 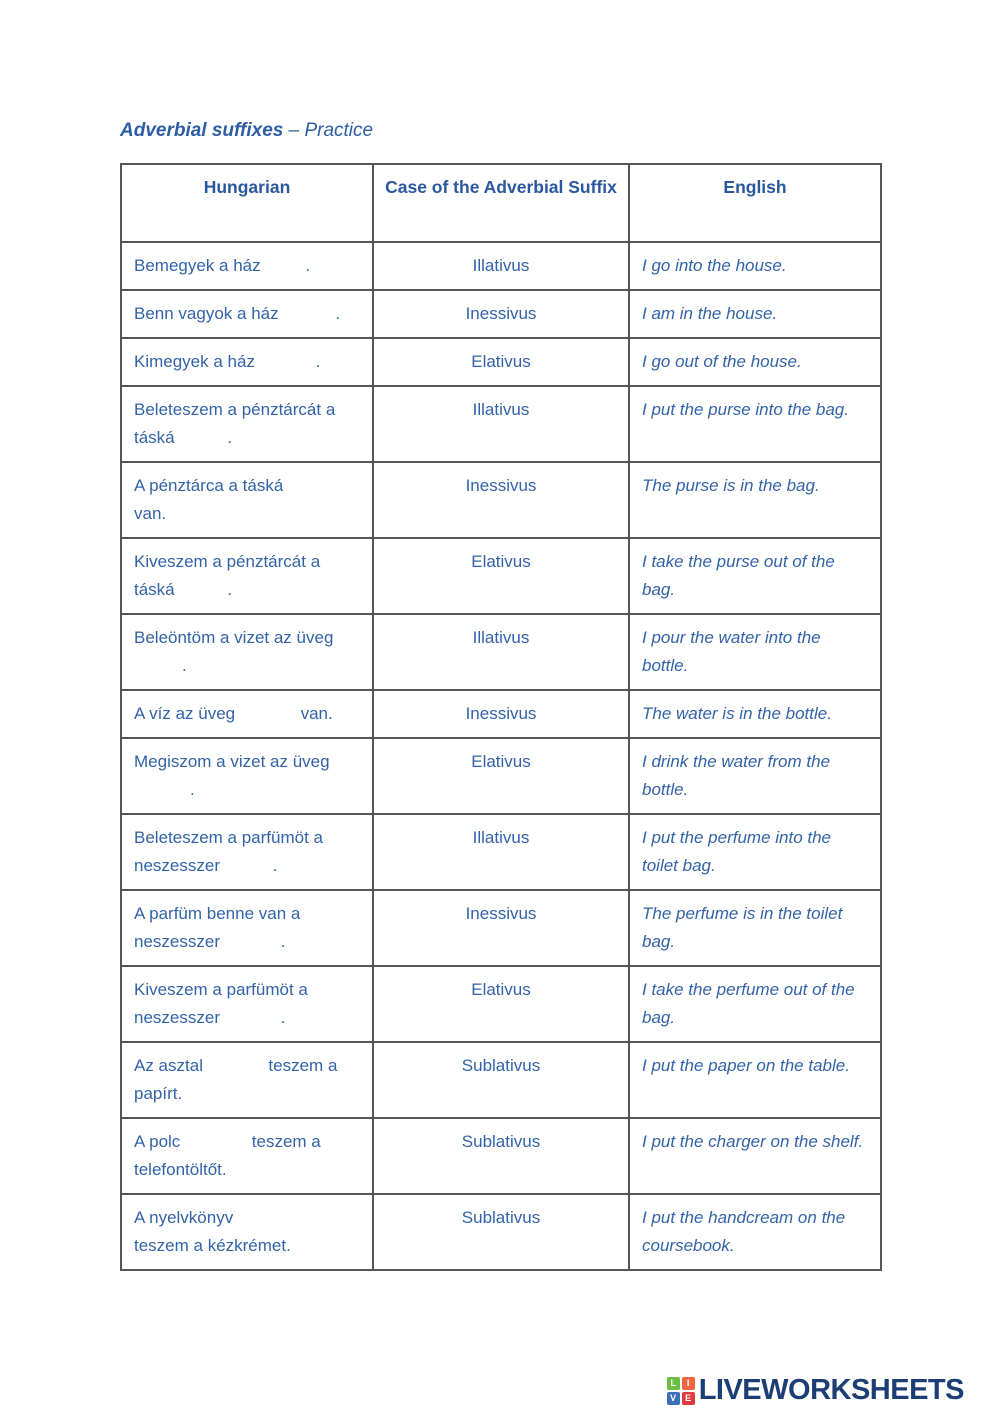 I want to click on hungarian-cell: A víz az üveg van., so click(x=247, y=714).